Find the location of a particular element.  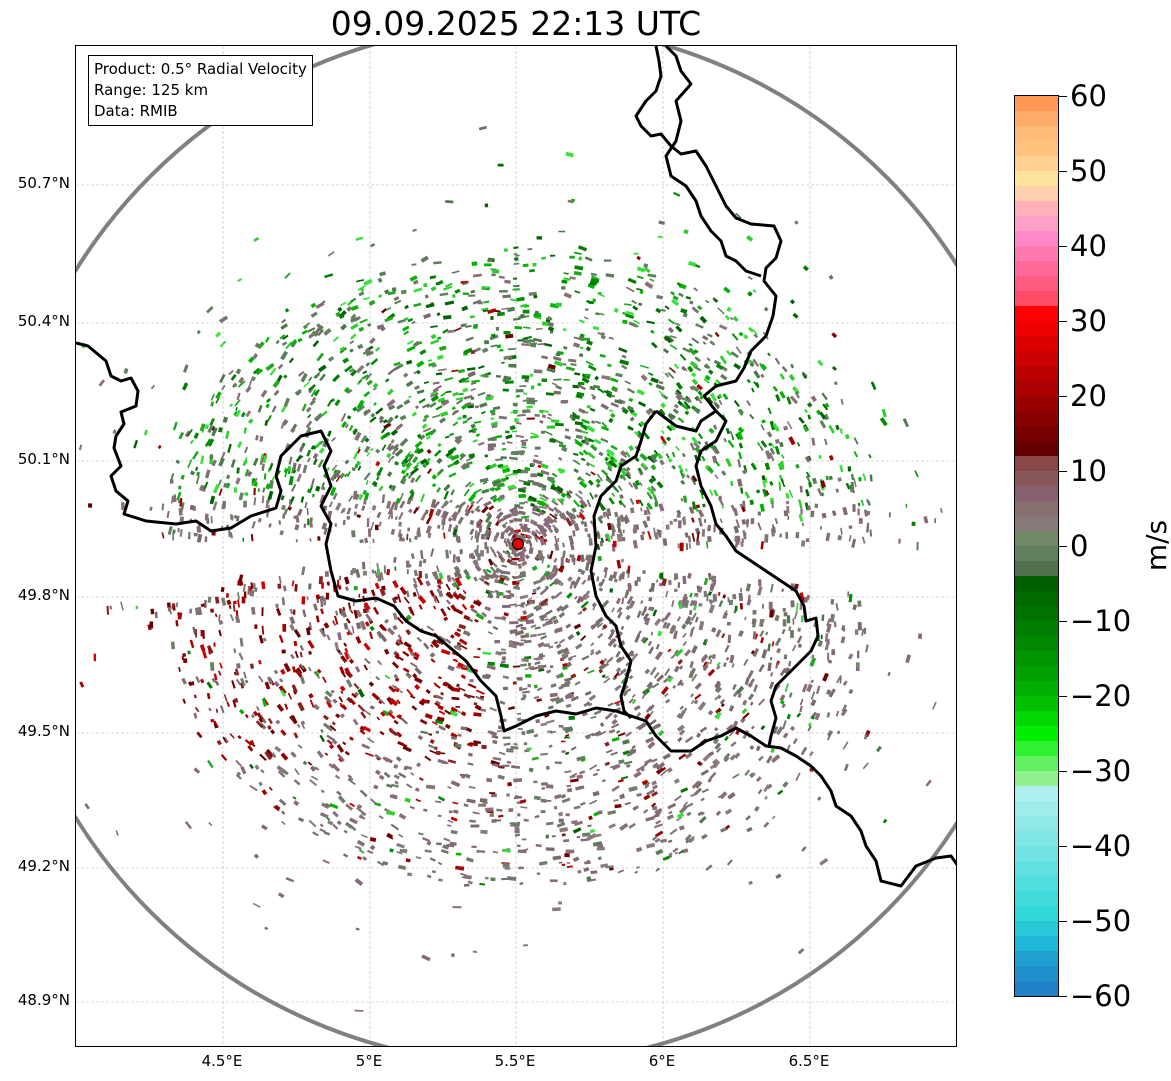

border-belgium-germany is located at coordinates (708, 229).